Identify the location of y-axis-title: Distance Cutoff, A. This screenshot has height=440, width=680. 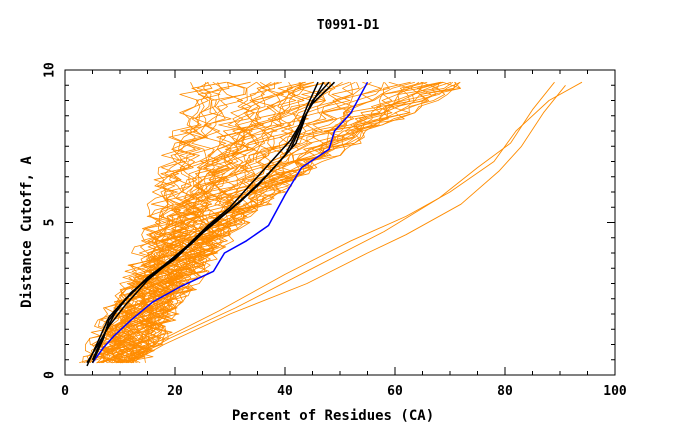
(27, 232).